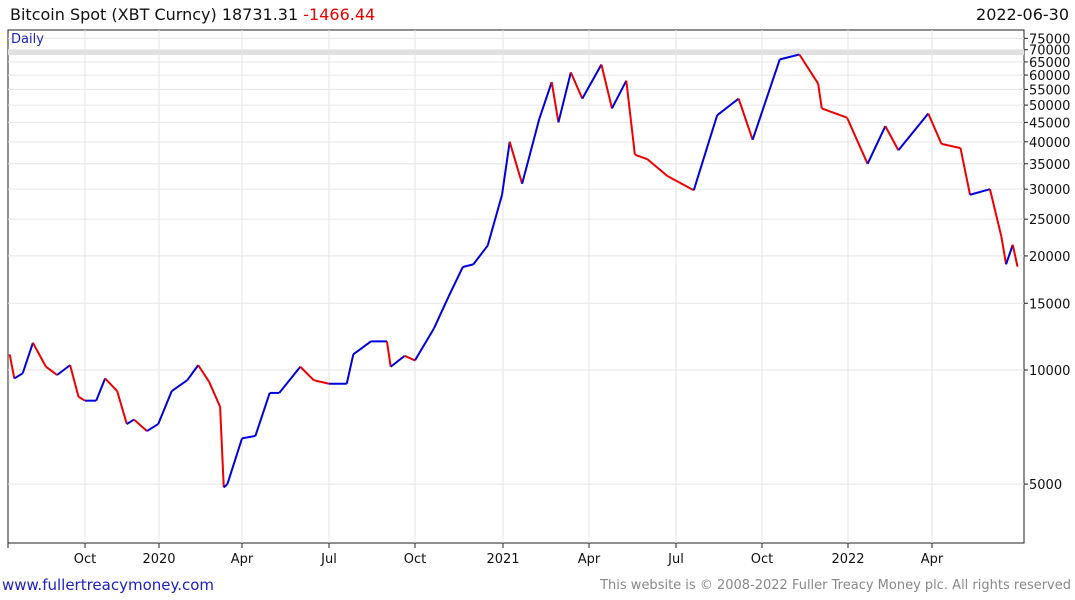 Image resolution: width=1075 pixels, height=600 pixels. Describe the element at coordinates (260, 14) in the screenshot. I see `last-price: 18731.31` at that location.